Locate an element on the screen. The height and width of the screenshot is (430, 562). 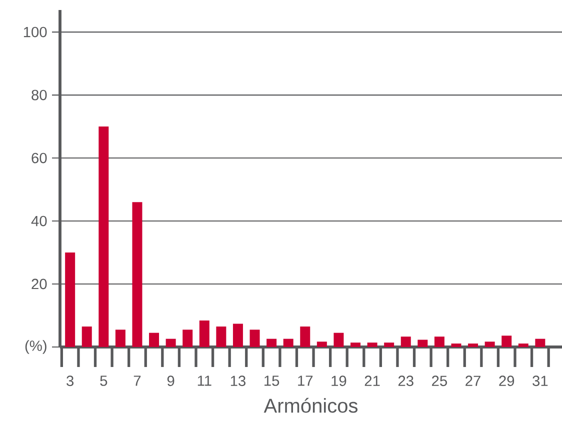
x-tick-label: 19 is located at coordinates (339, 381).